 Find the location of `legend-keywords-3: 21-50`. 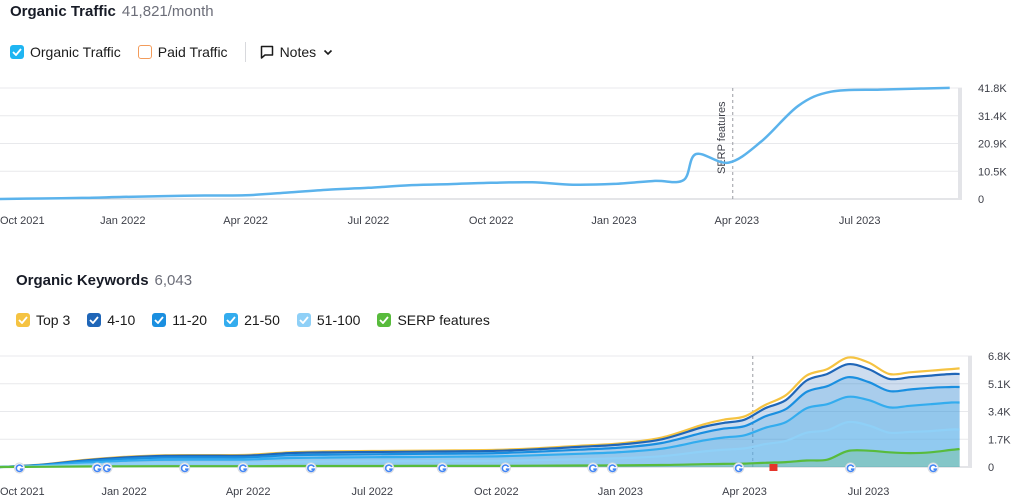

legend-keywords-3: 21-50 is located at coordinates (252, 320).